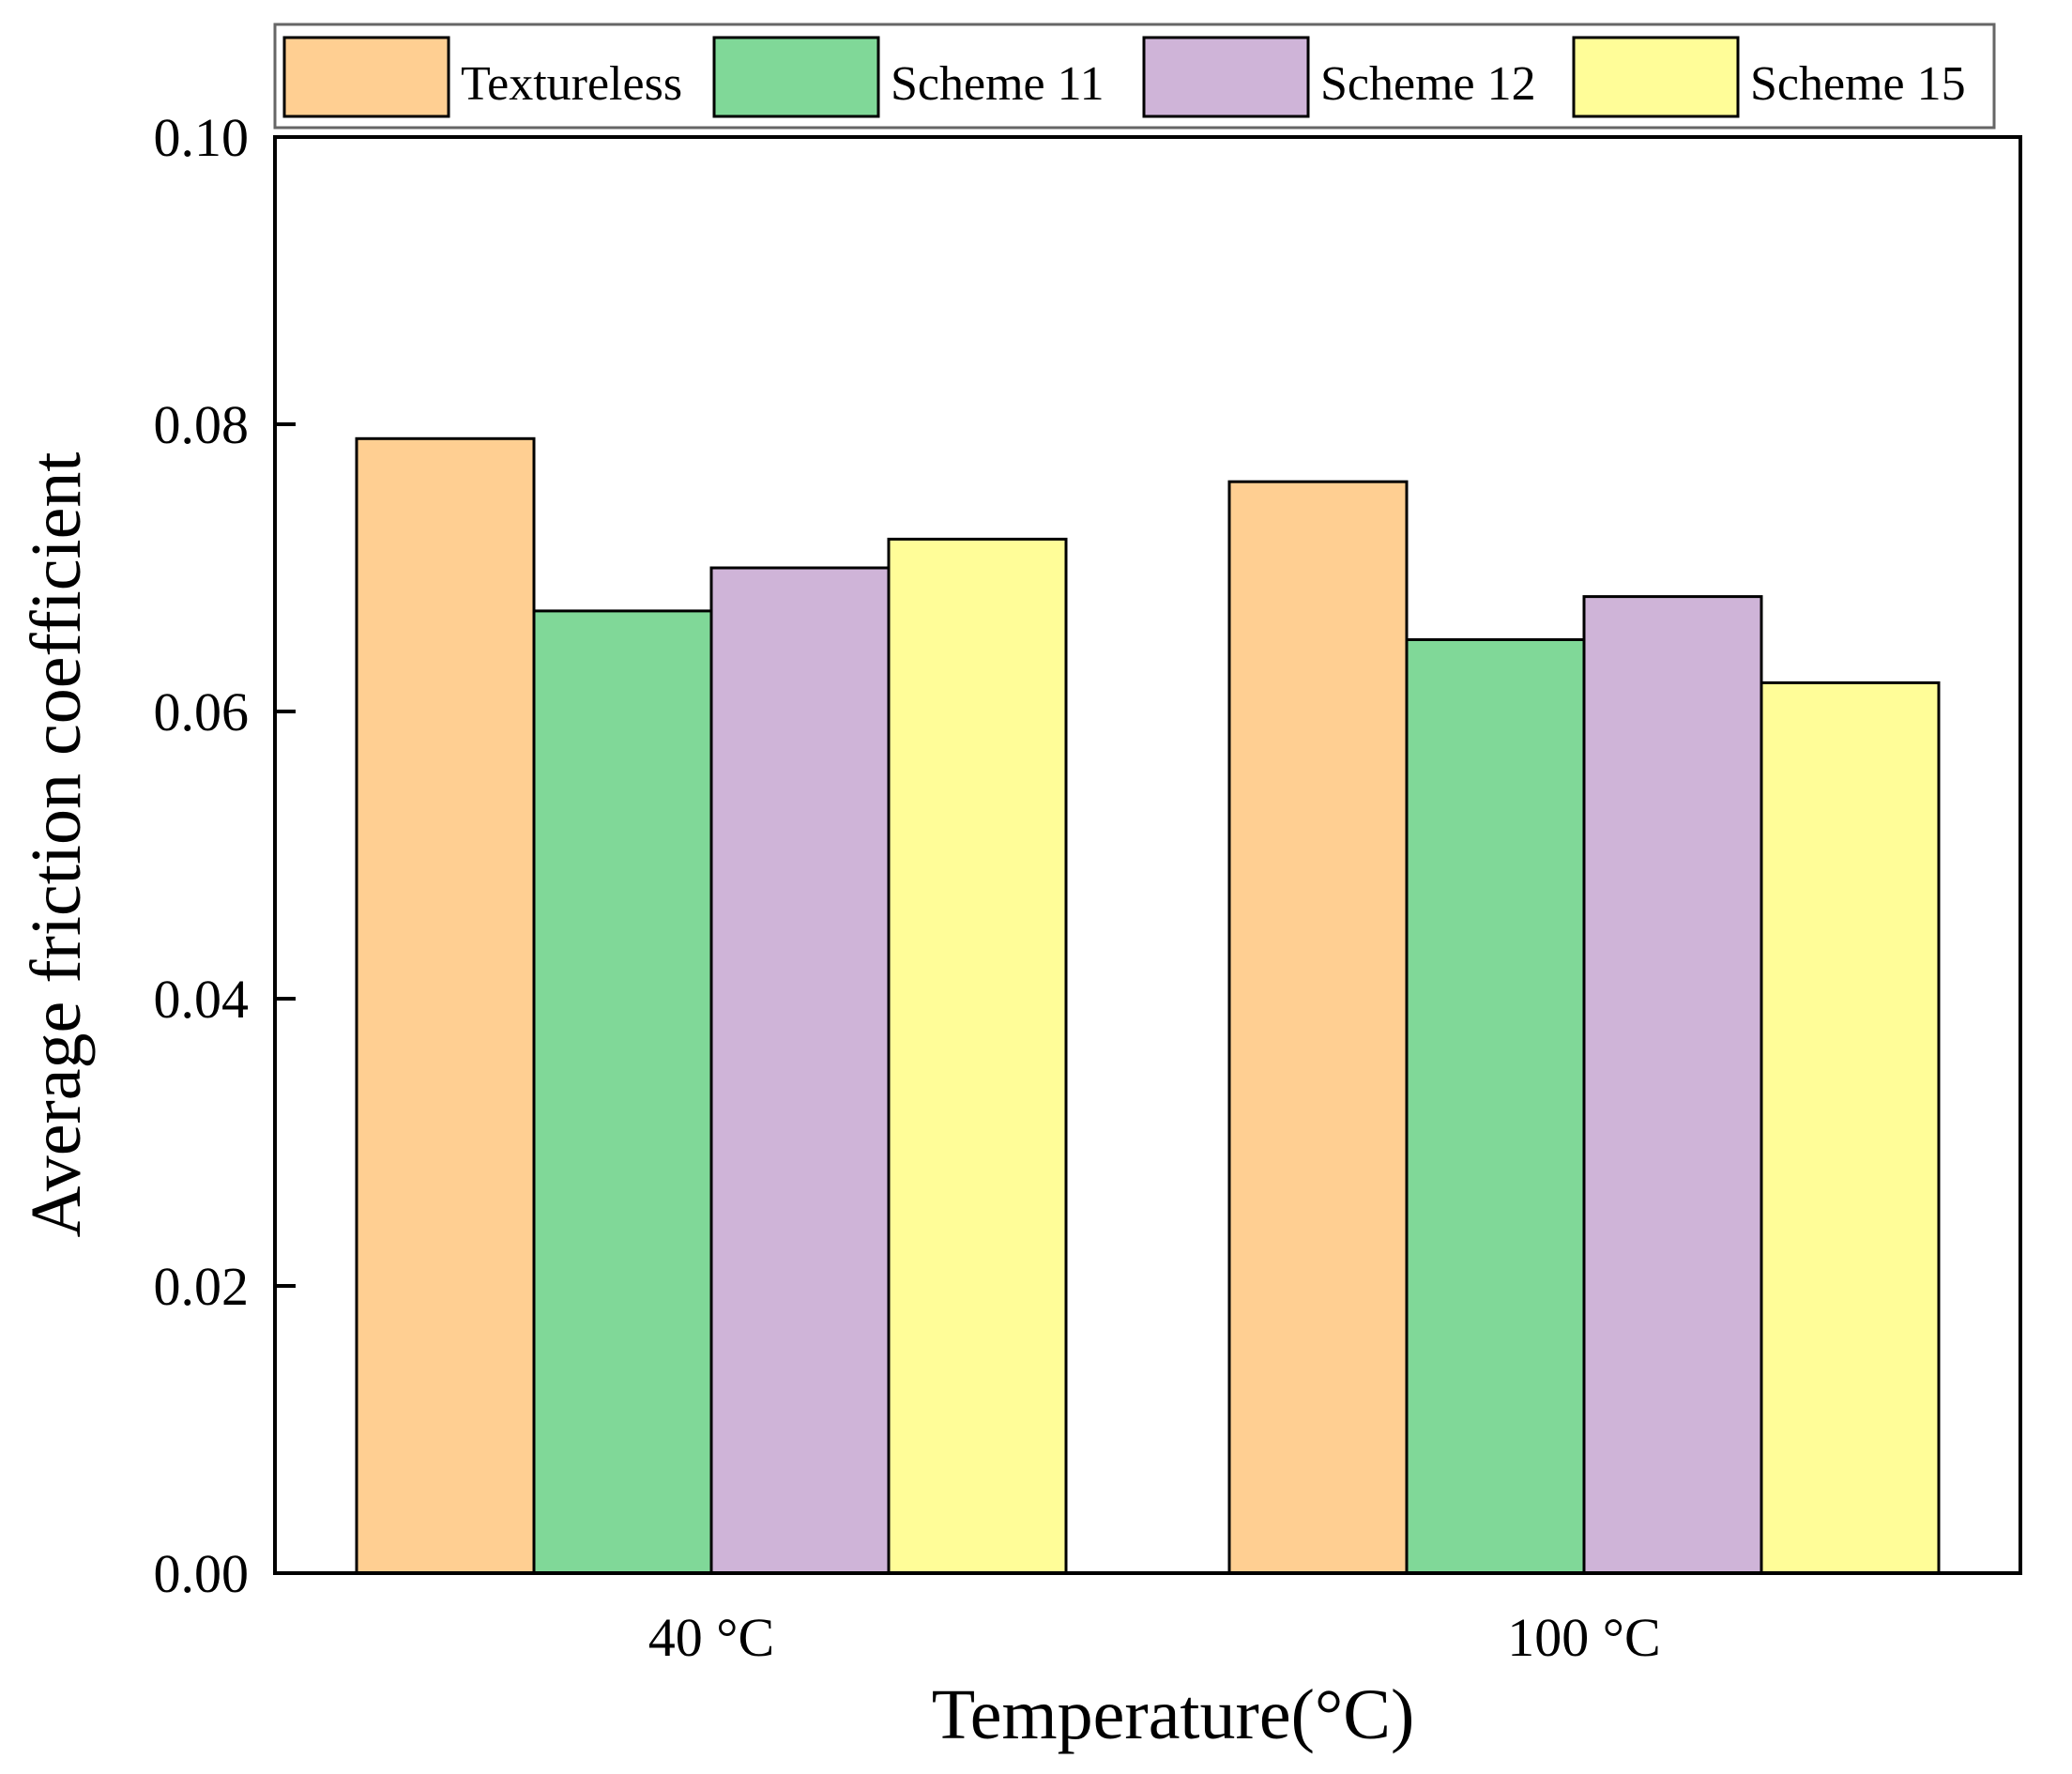 This screenshot has height=1774, width=2072. What do you see at coordinates (202, 137) in the screenshot?
I see `y-tick-label: 0.10` at bounding box center [202, 137].